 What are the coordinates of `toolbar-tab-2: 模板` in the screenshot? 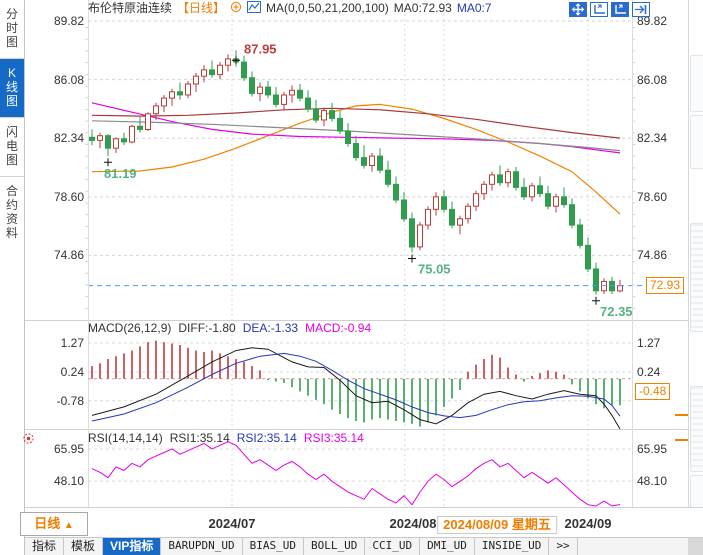 It's located at (84, 546).